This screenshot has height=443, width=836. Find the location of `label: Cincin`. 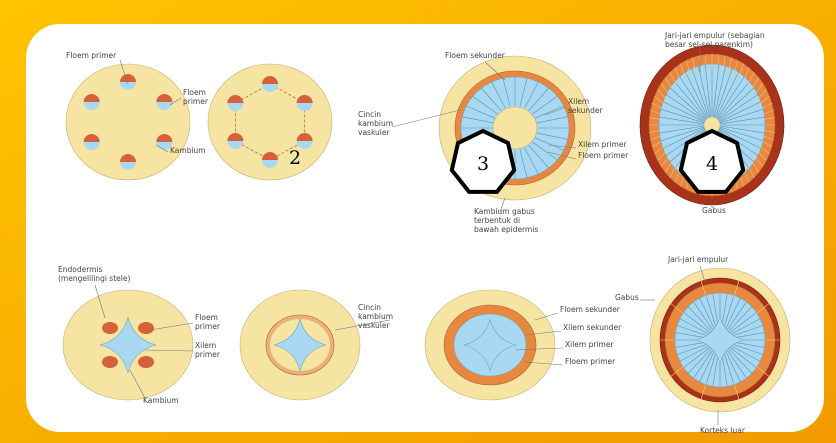

label: Cincin is located at coordinates (369, 114).